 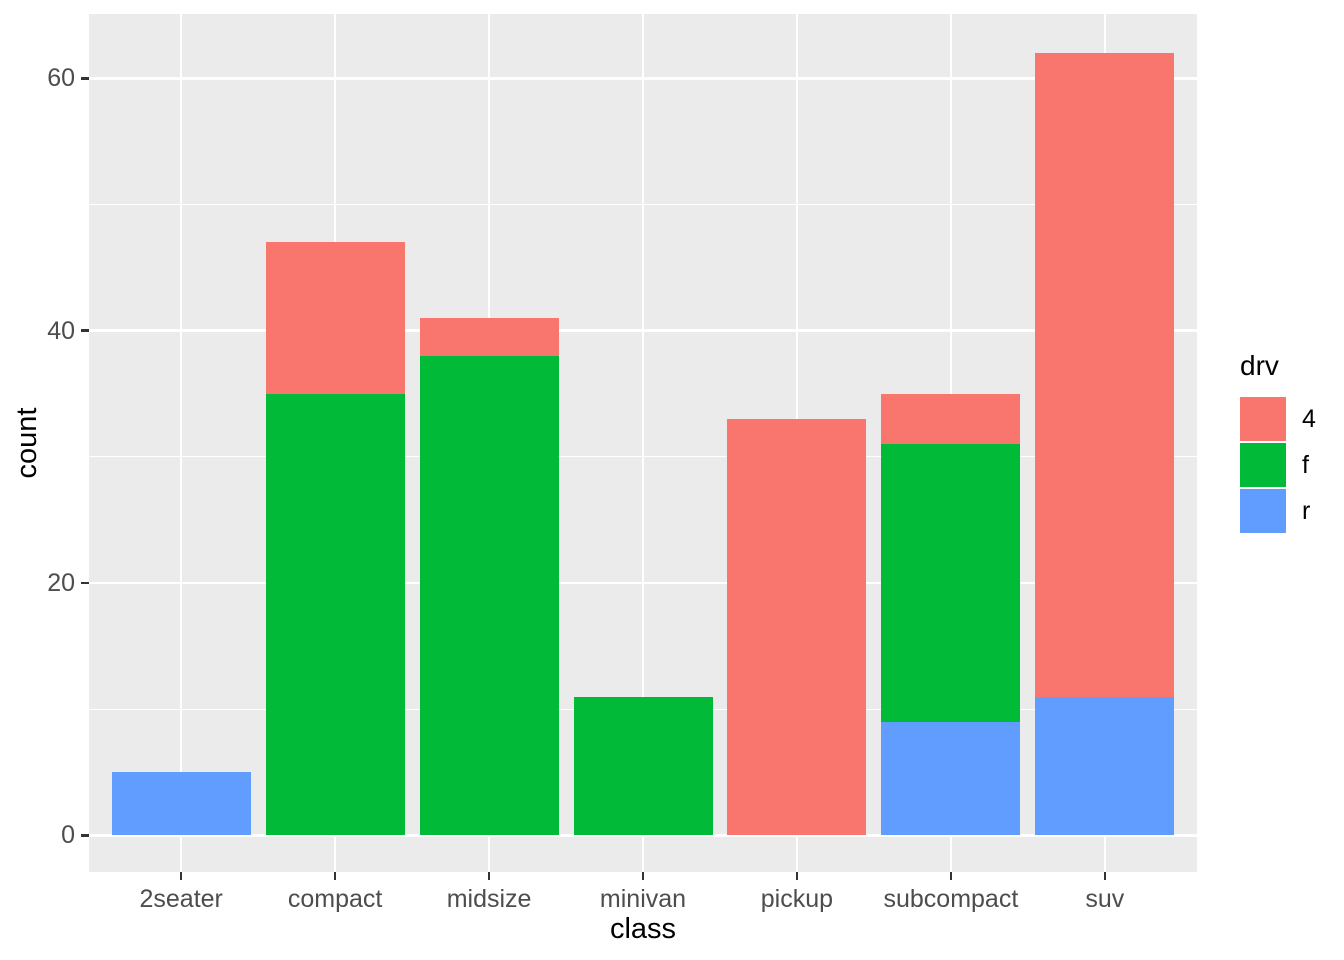 What do you see at coordinates (489, 899) in the screenshot?
I see `x-tick-label: midsize` at bounding box center [489, 899].